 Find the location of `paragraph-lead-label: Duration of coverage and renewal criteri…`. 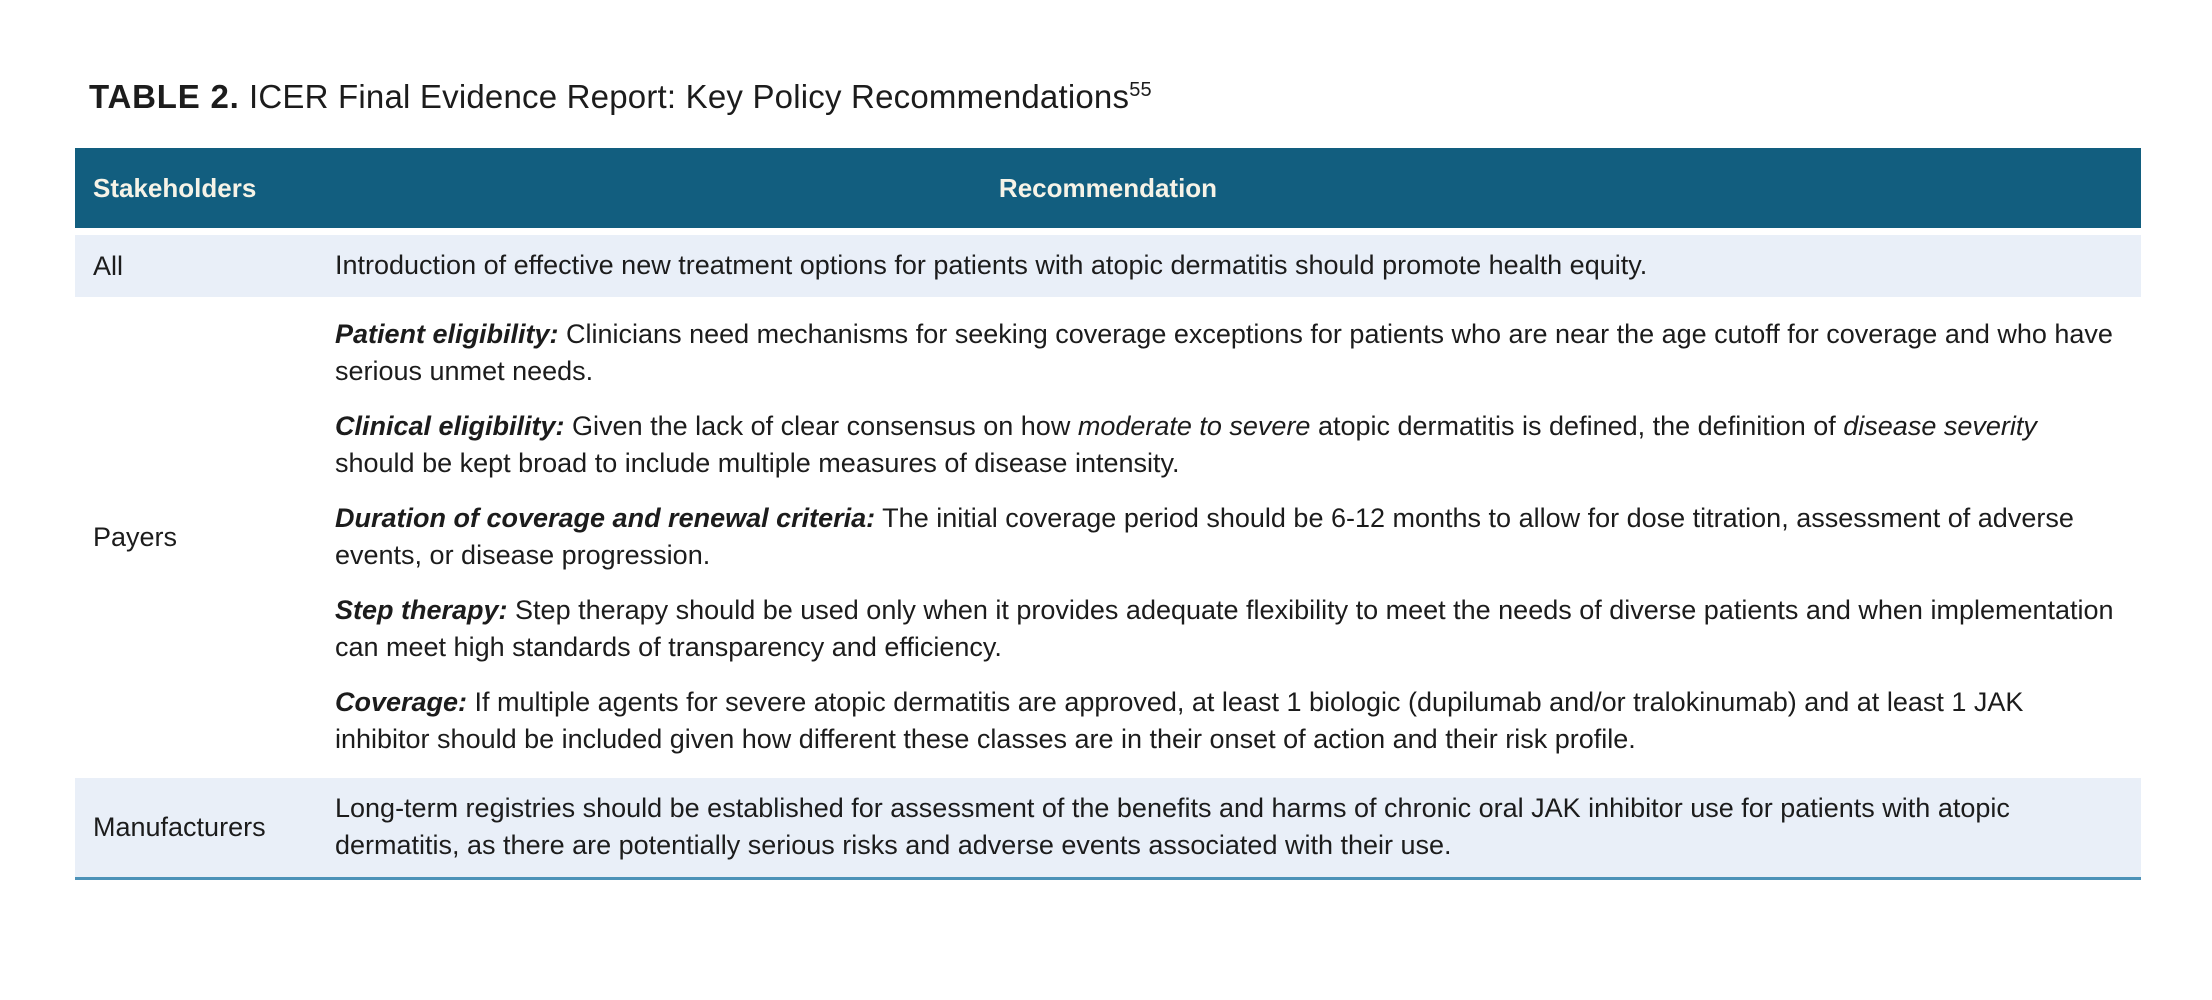

paragraph-lead-label: Duration of coverage and renewal criteri… is located at coordinates (605, 518).